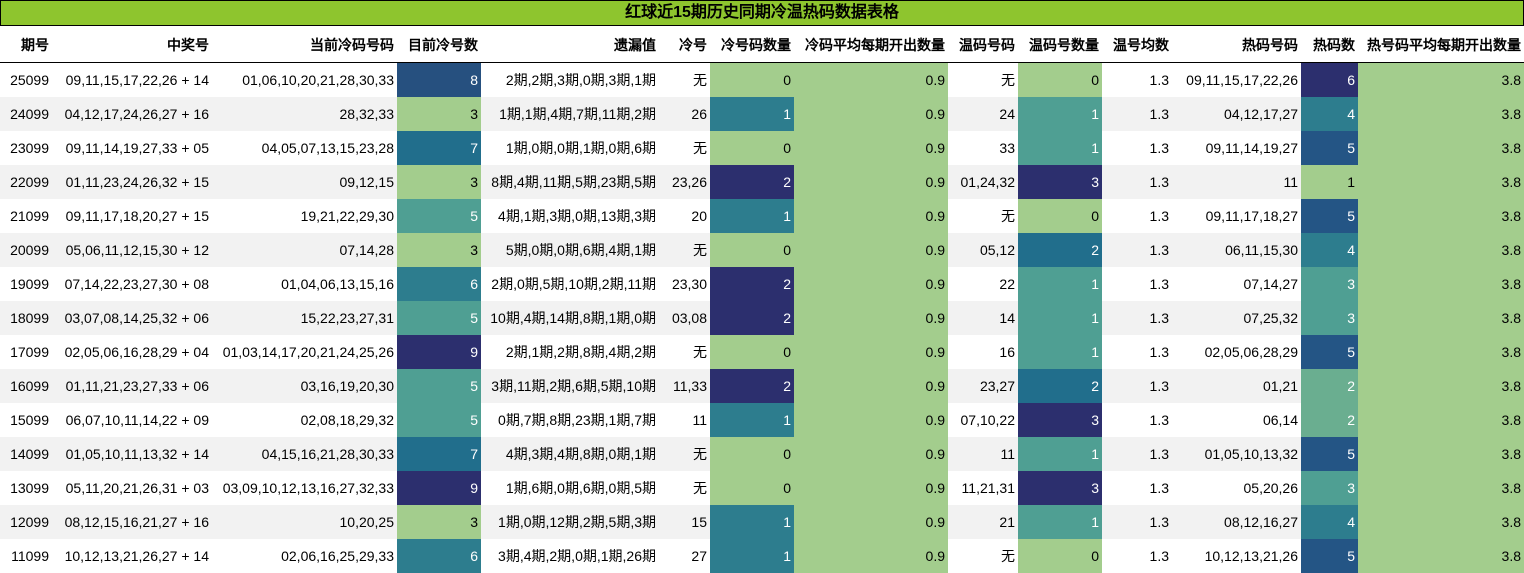 The height and width of the screenshot is (573, 1524). What do you see at coordinates (570, 45) in the screenshot?
I see `column-header: 遗漏值` at bounding box center [570, 45].